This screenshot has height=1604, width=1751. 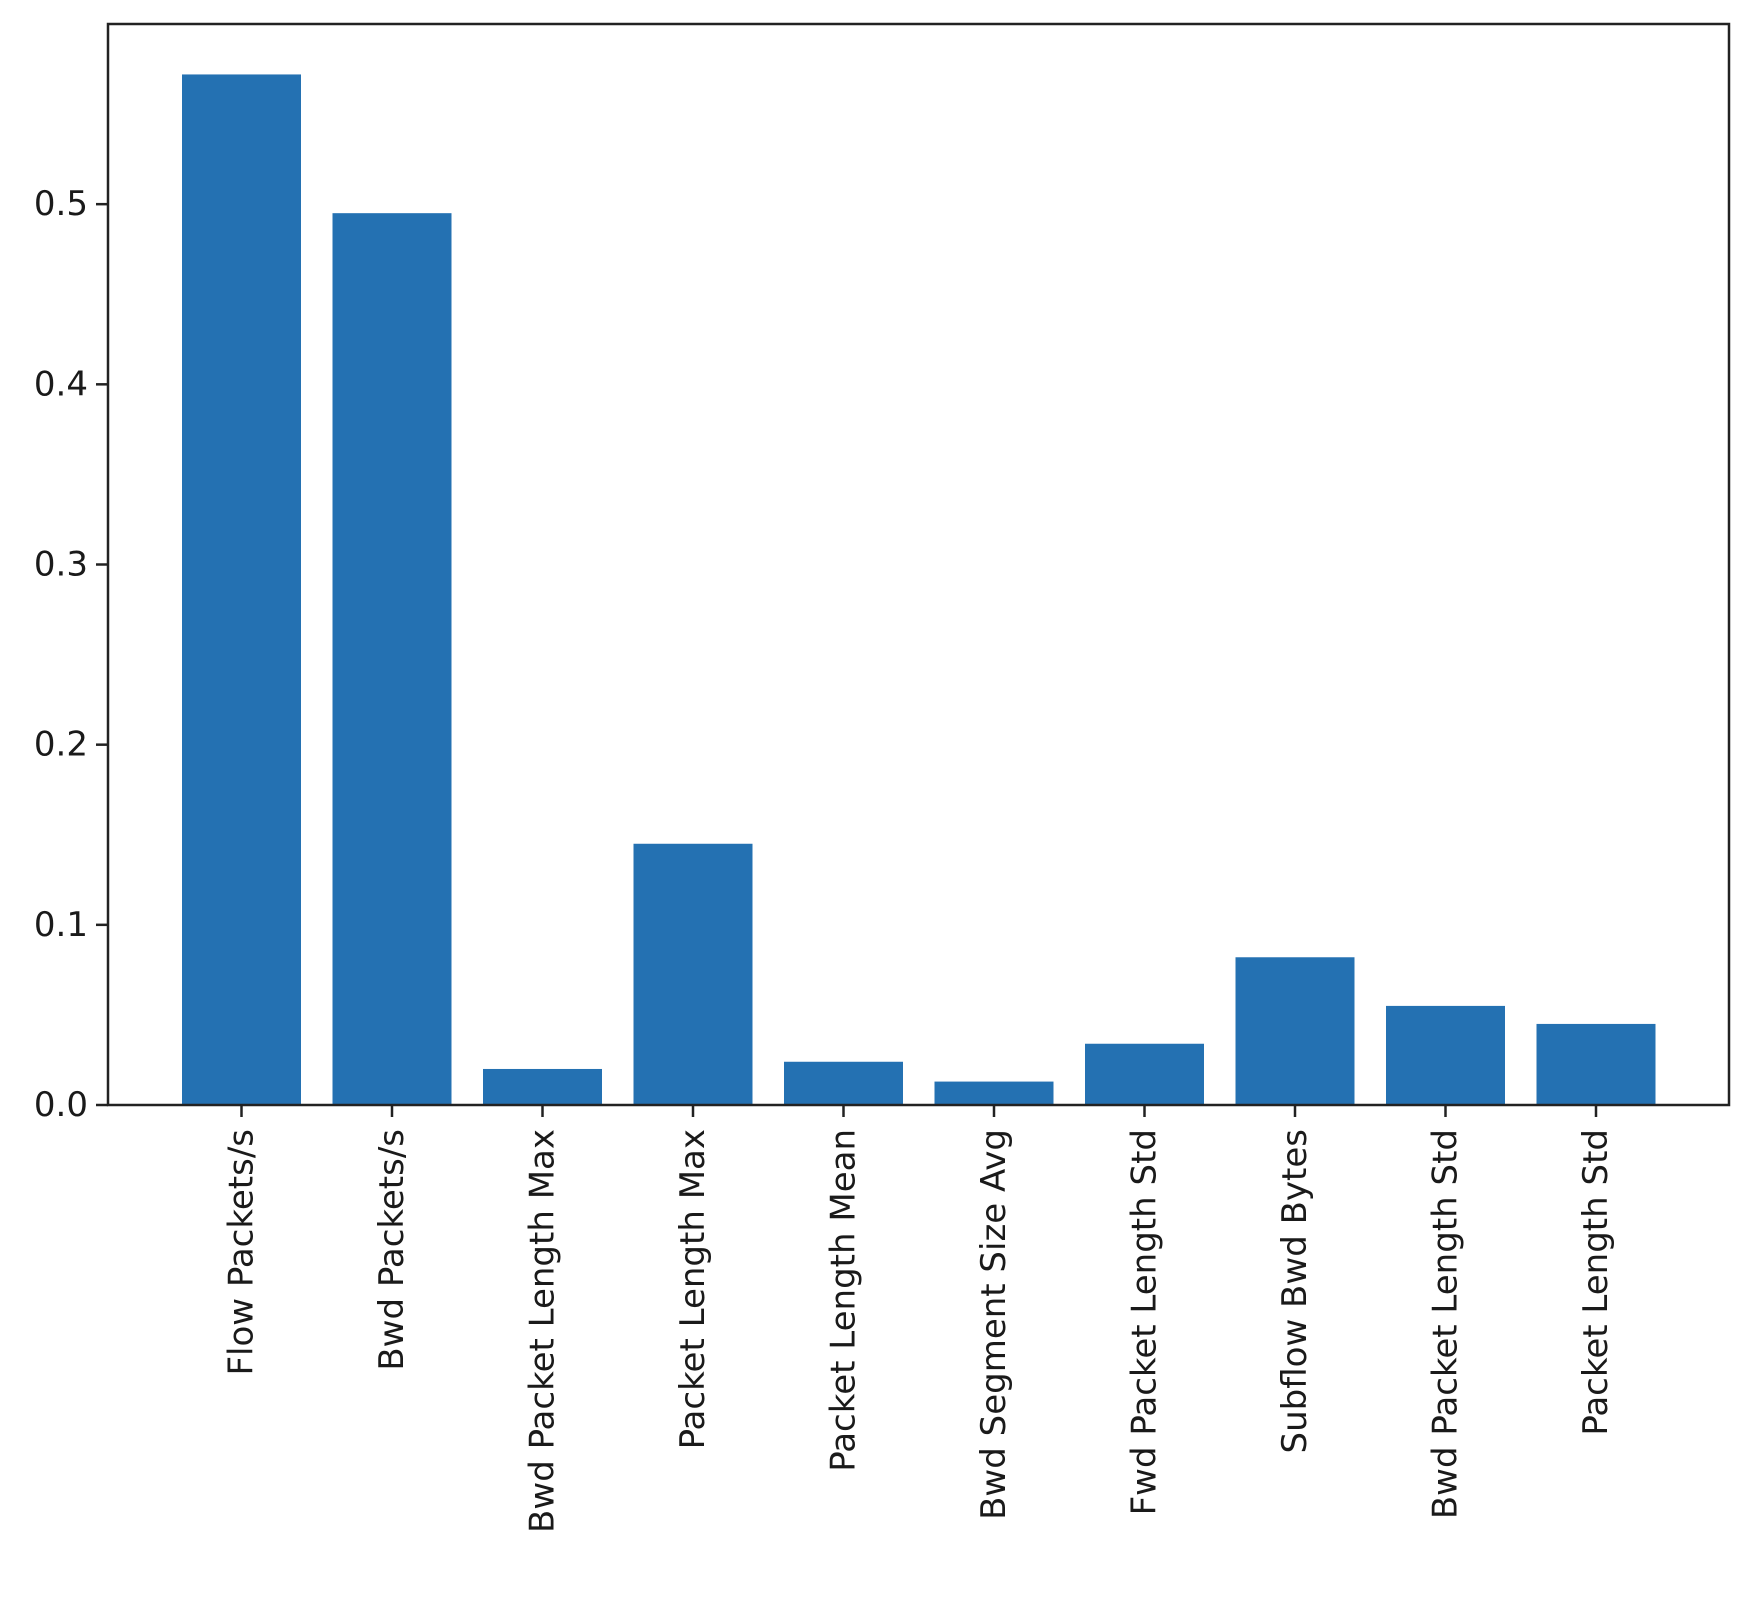 What do you see at coordinates (242, 1252) in the screenshot?
I see `x-tick-label-0: Flow Packets/s` at bounding box center [242, 1252].